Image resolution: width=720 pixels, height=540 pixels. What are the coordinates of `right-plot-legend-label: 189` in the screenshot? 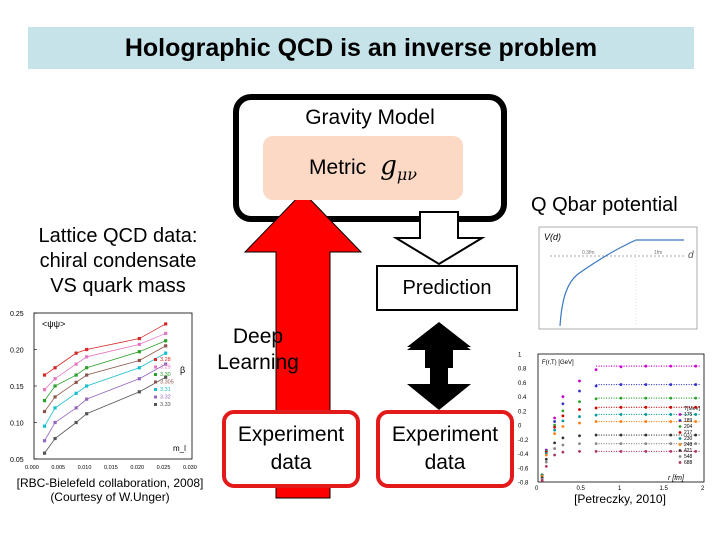 It's located at (688, 421).